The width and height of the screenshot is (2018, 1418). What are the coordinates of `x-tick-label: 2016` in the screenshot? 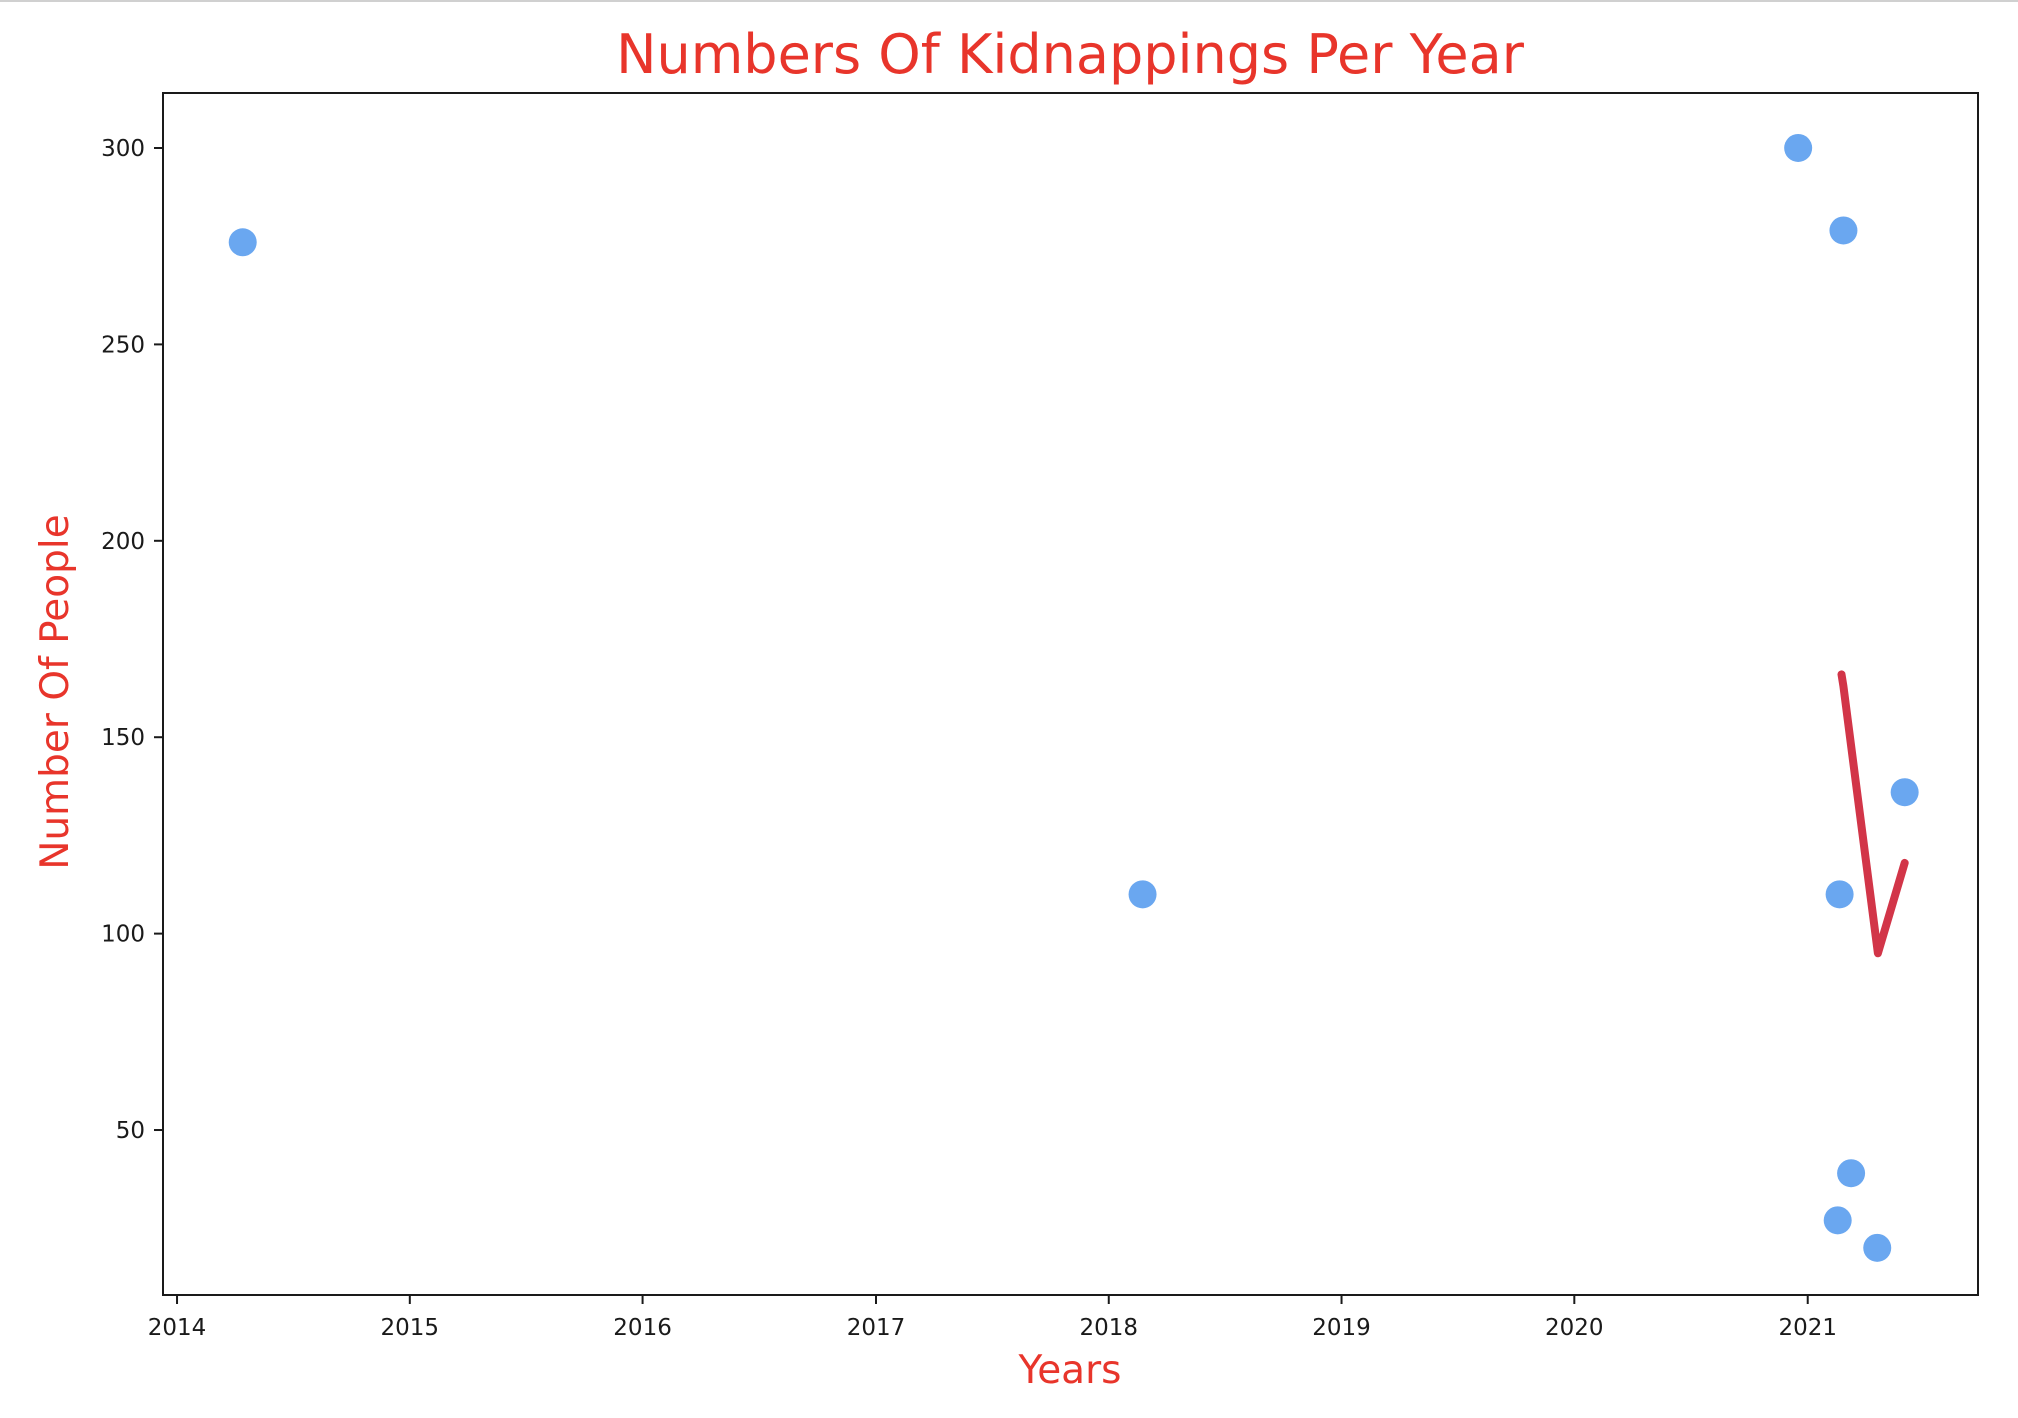 It's located at (642, 1328).